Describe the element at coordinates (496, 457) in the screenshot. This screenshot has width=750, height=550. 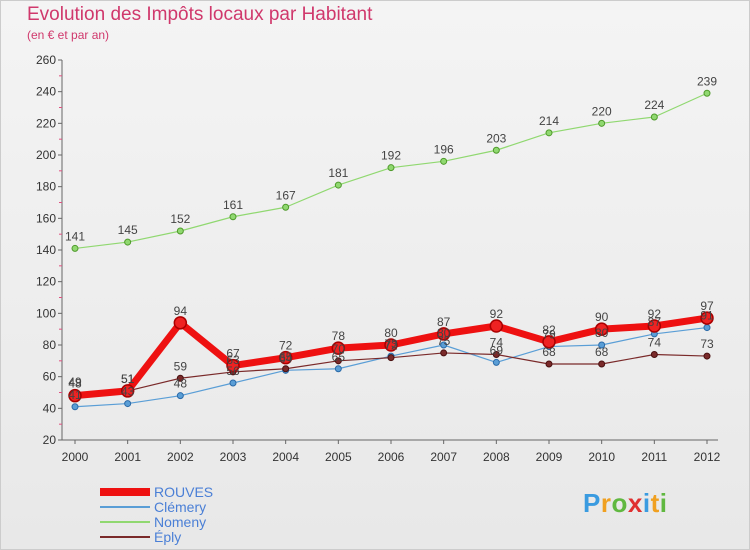
I see `x-tick-label: 2008` at that location.